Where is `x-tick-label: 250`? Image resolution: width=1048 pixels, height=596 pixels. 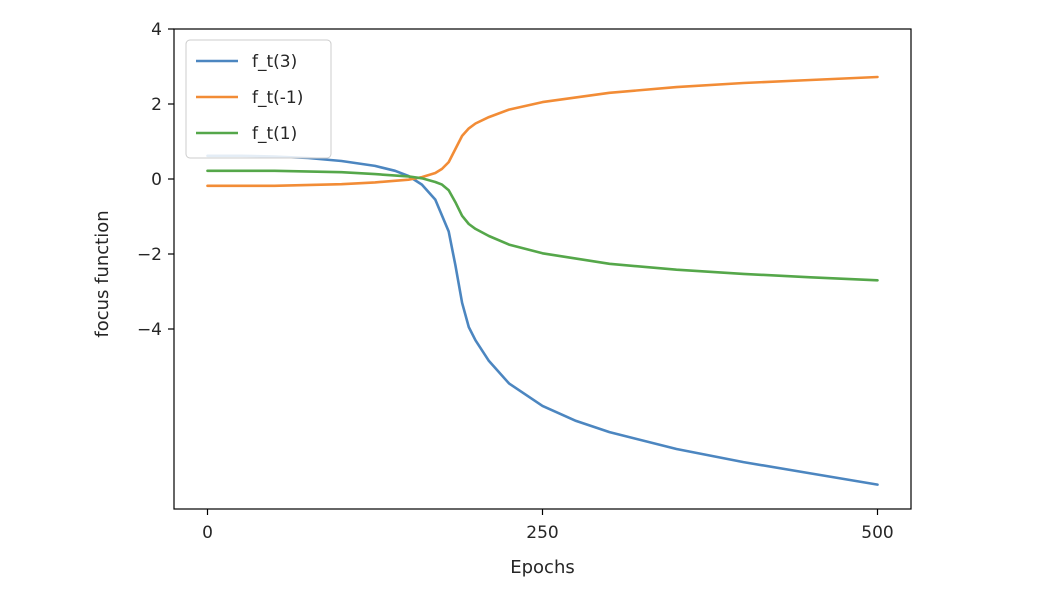
x-tick-label: 250 is located at coordinates (542, 533).